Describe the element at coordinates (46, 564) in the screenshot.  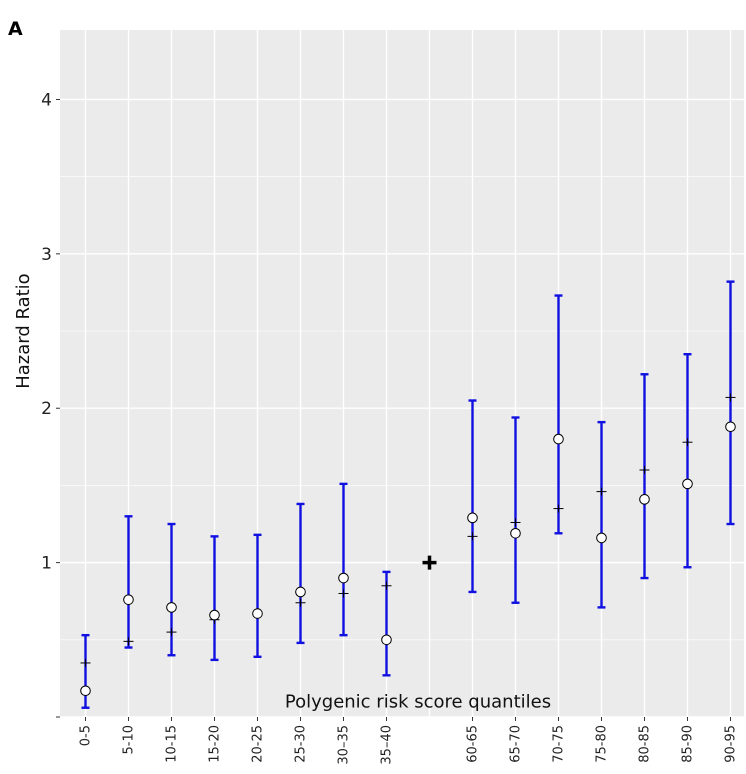
I see `y-tick-label: 1` at that location.